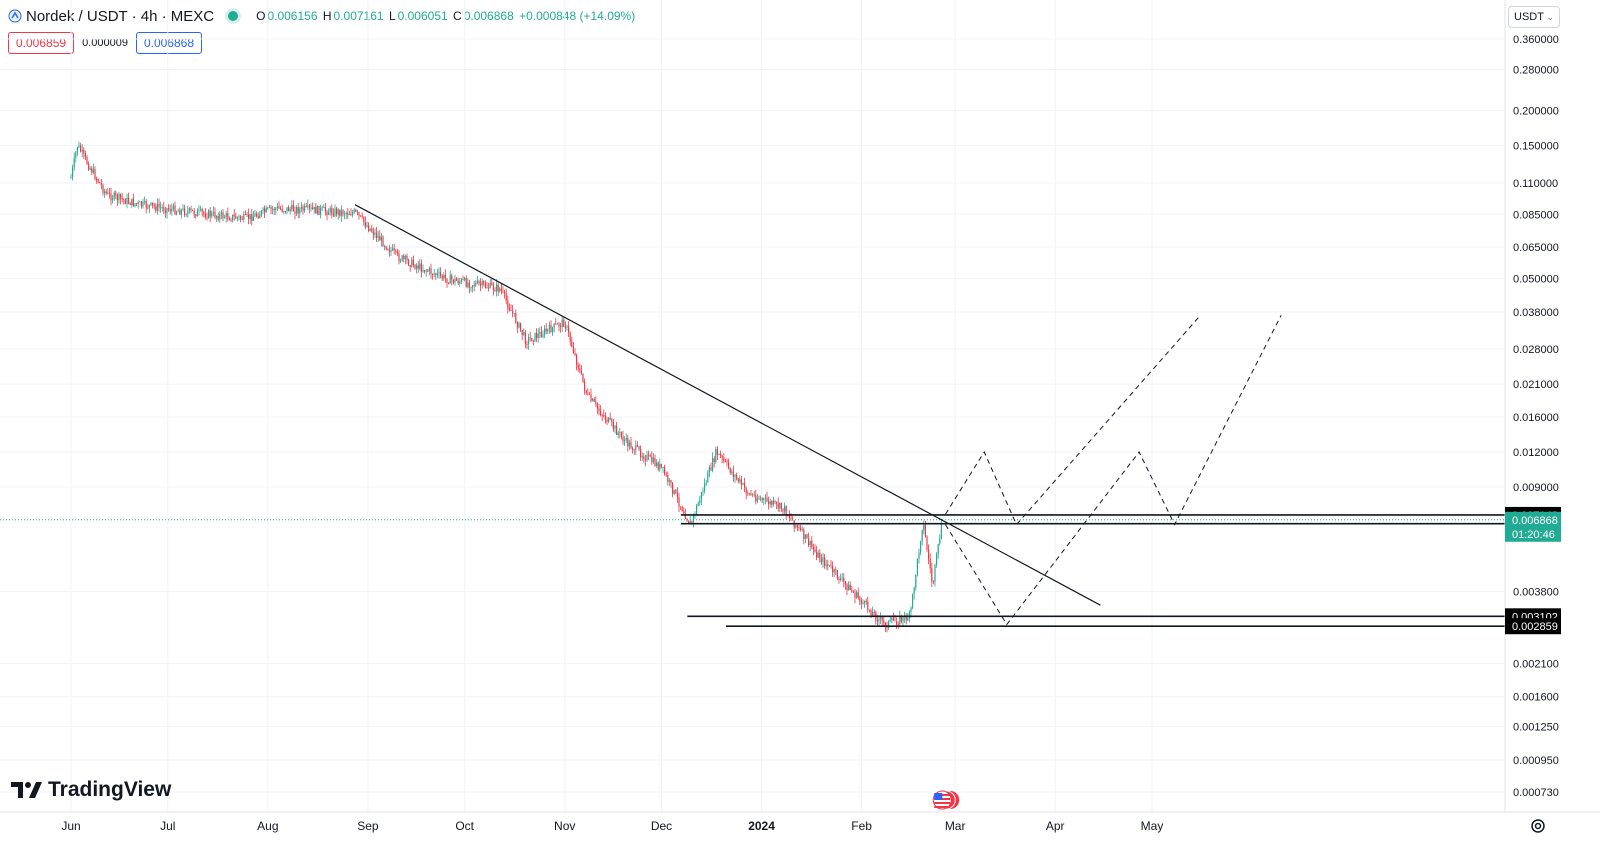 The width and height of the screenshot is (1600, 859). What do you see at coordinates (167, 826) in the screenshot?
I see `time-tick-label: Jul` at bounding box center [167, 826].